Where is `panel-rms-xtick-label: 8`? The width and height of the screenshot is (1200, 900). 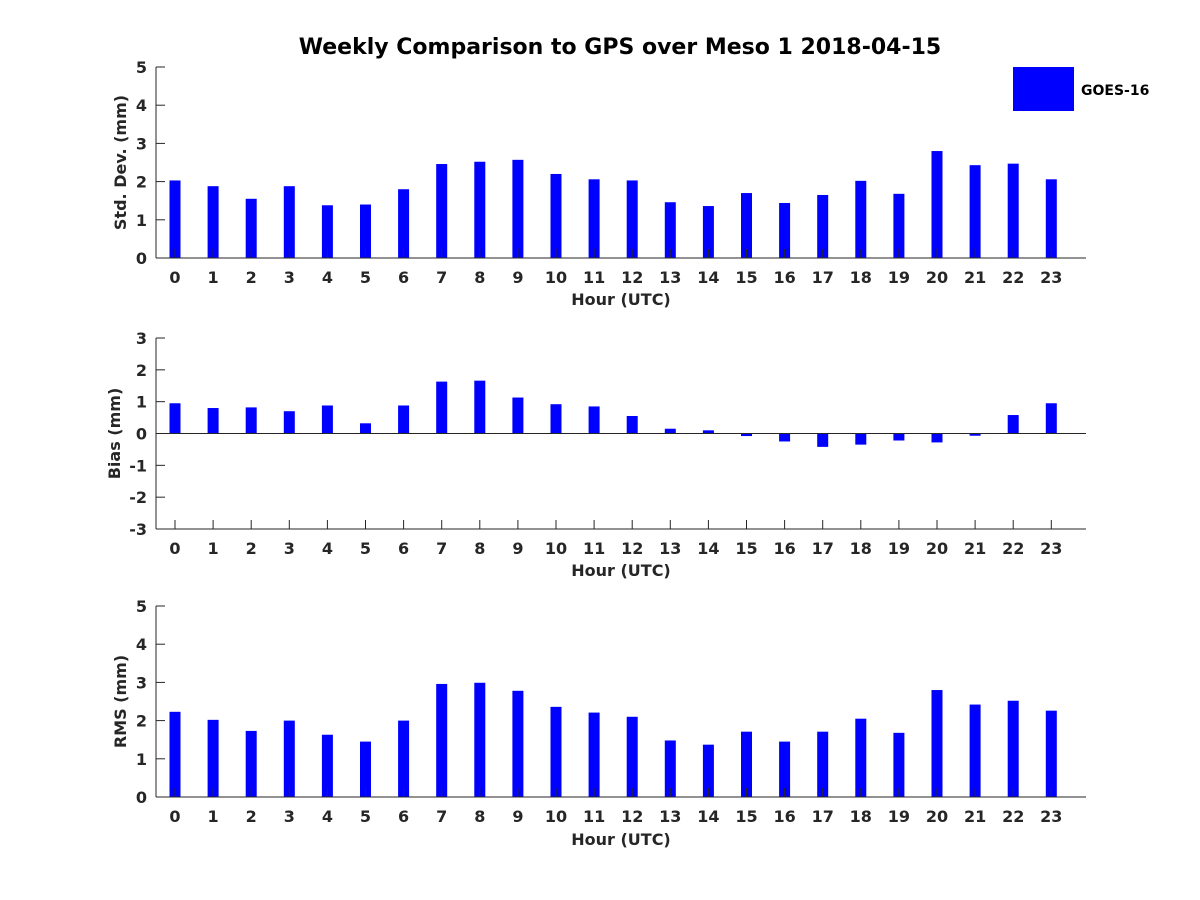
panel-rms-xtick-label: 8 is located at coordinates (479, 816).